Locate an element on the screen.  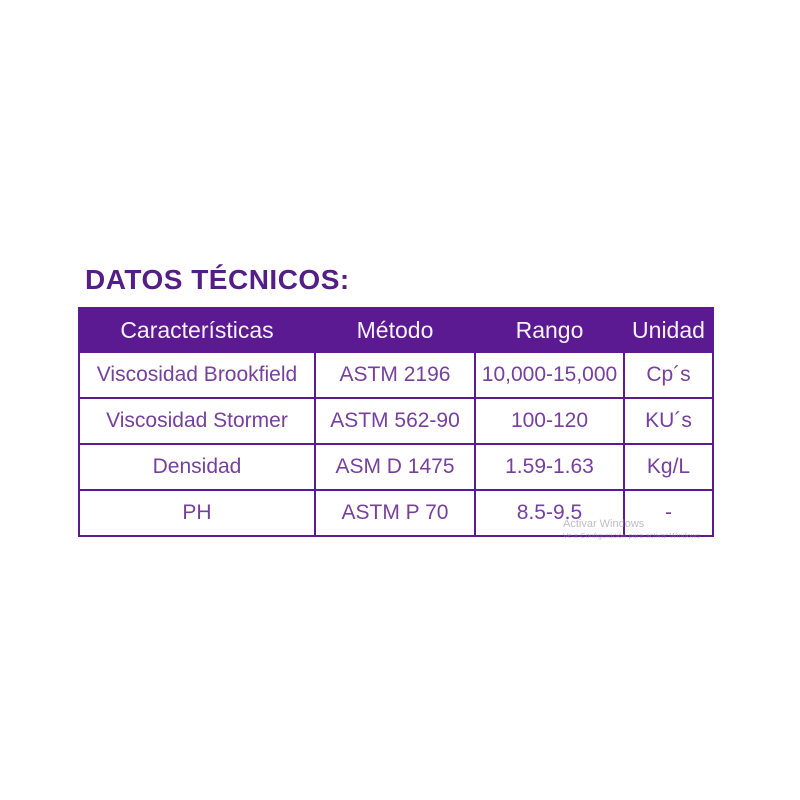
table-row: PH ASTM P 70 8.5-9.5 - is located at coordinates (396, 513).